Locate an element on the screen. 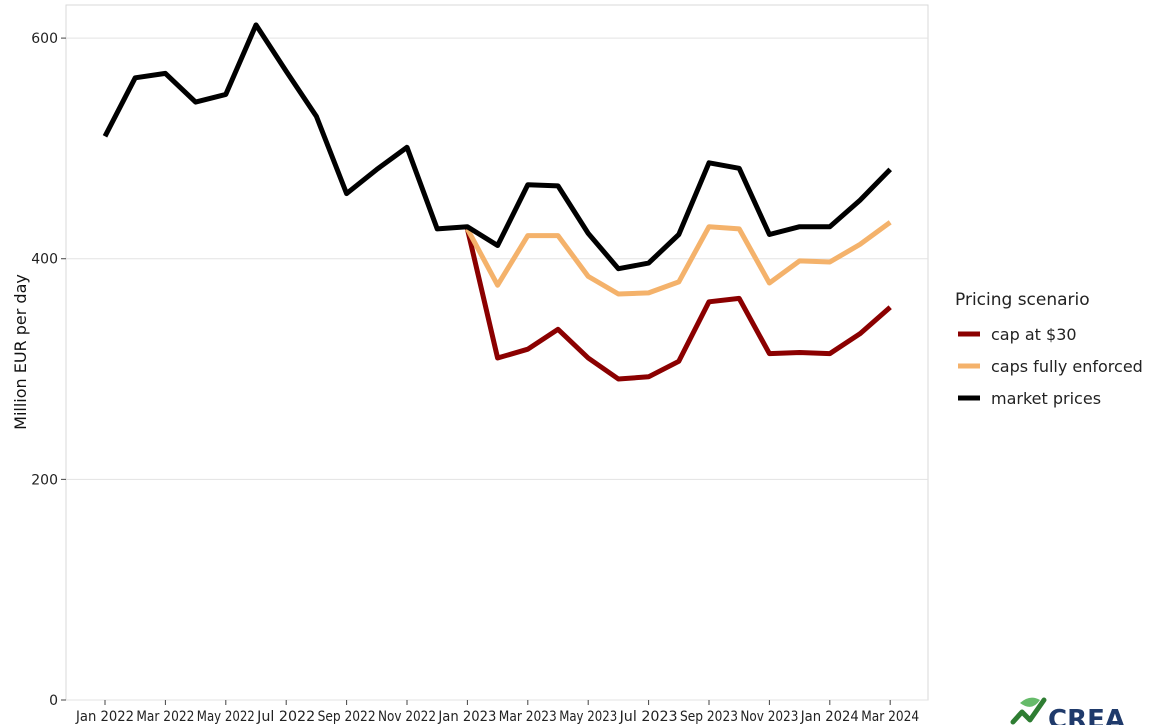  series-line-caps-fully-enforced is located at coordinates (678, 258).